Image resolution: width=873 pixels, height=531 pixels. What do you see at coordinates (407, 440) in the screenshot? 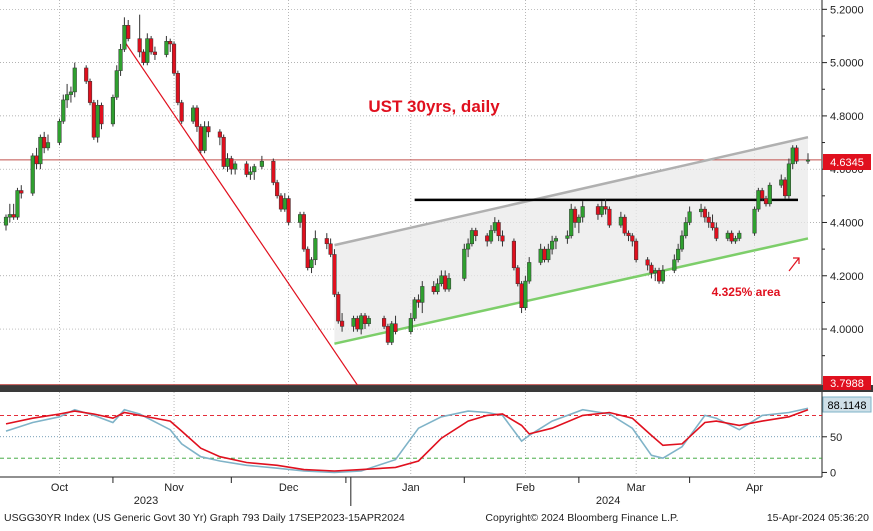
I see `oscillator-slow-line` at bounding box center [407, 440].